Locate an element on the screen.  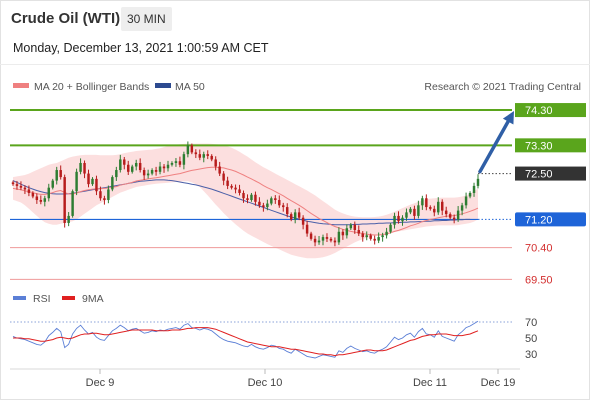
header-divider is located at coordinates (295, 64).